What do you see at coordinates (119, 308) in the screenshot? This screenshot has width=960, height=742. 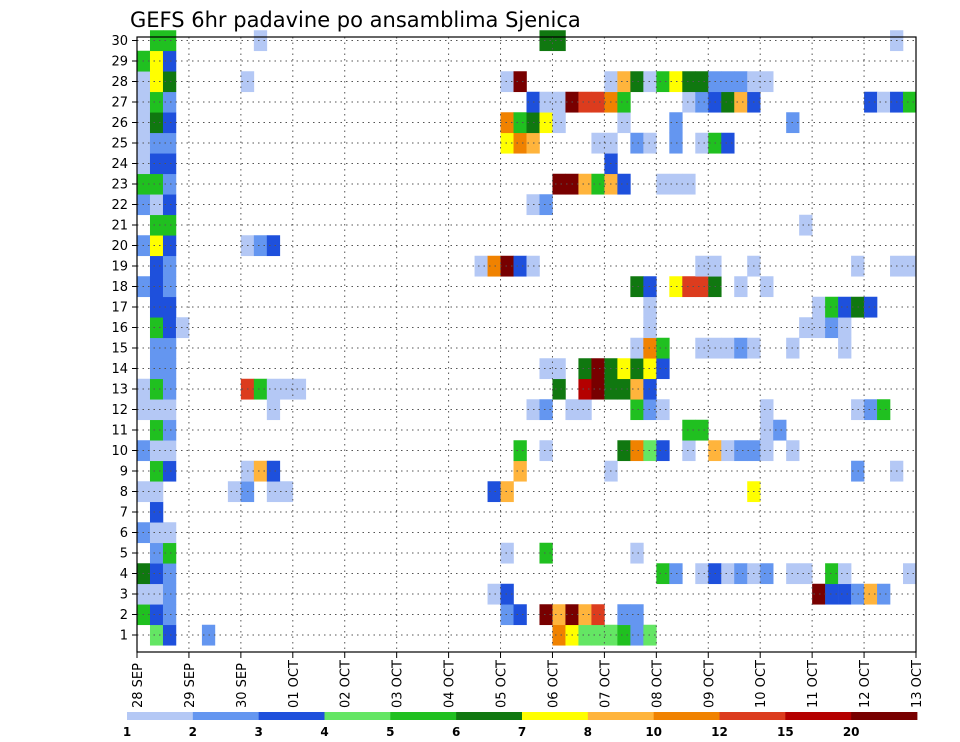 I see `y-tick-label-17: 17` at bounding box center [119, 308].